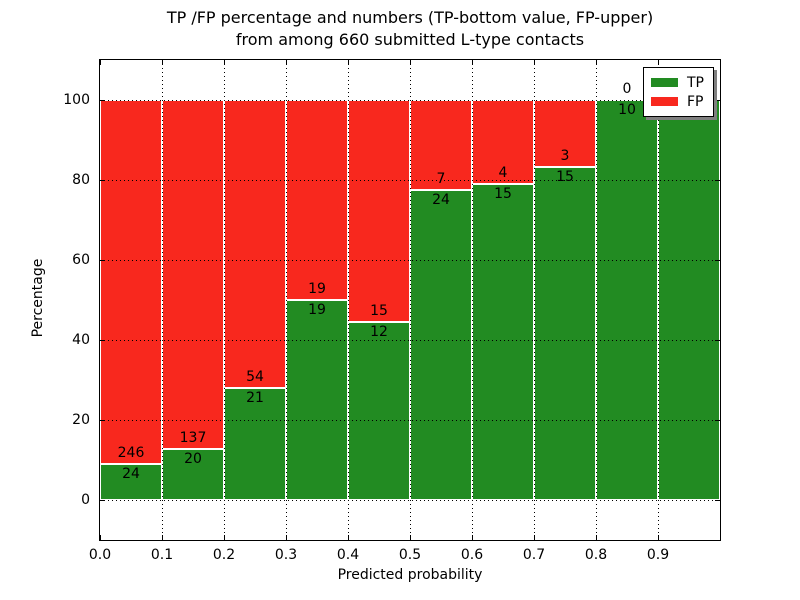 The height and width of the screenshot is (600, 800). I want to click on x-tick-label: 0.3, so click(286, 555).